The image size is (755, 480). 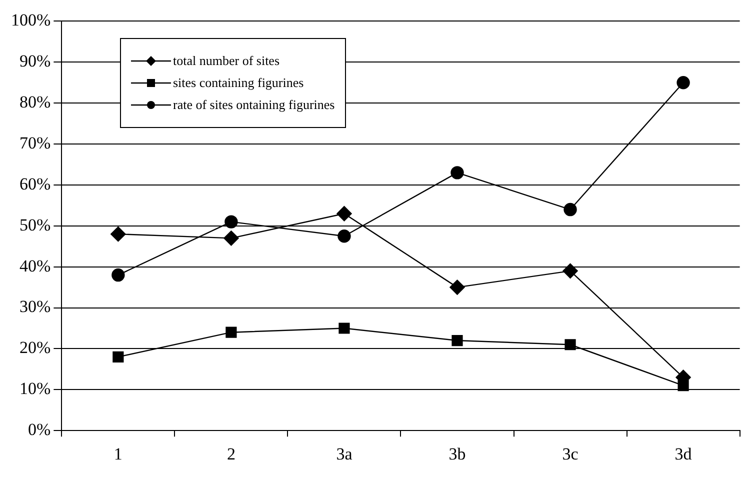 I want to click on y-tick-label: 90%, so click(x=35, y=61).